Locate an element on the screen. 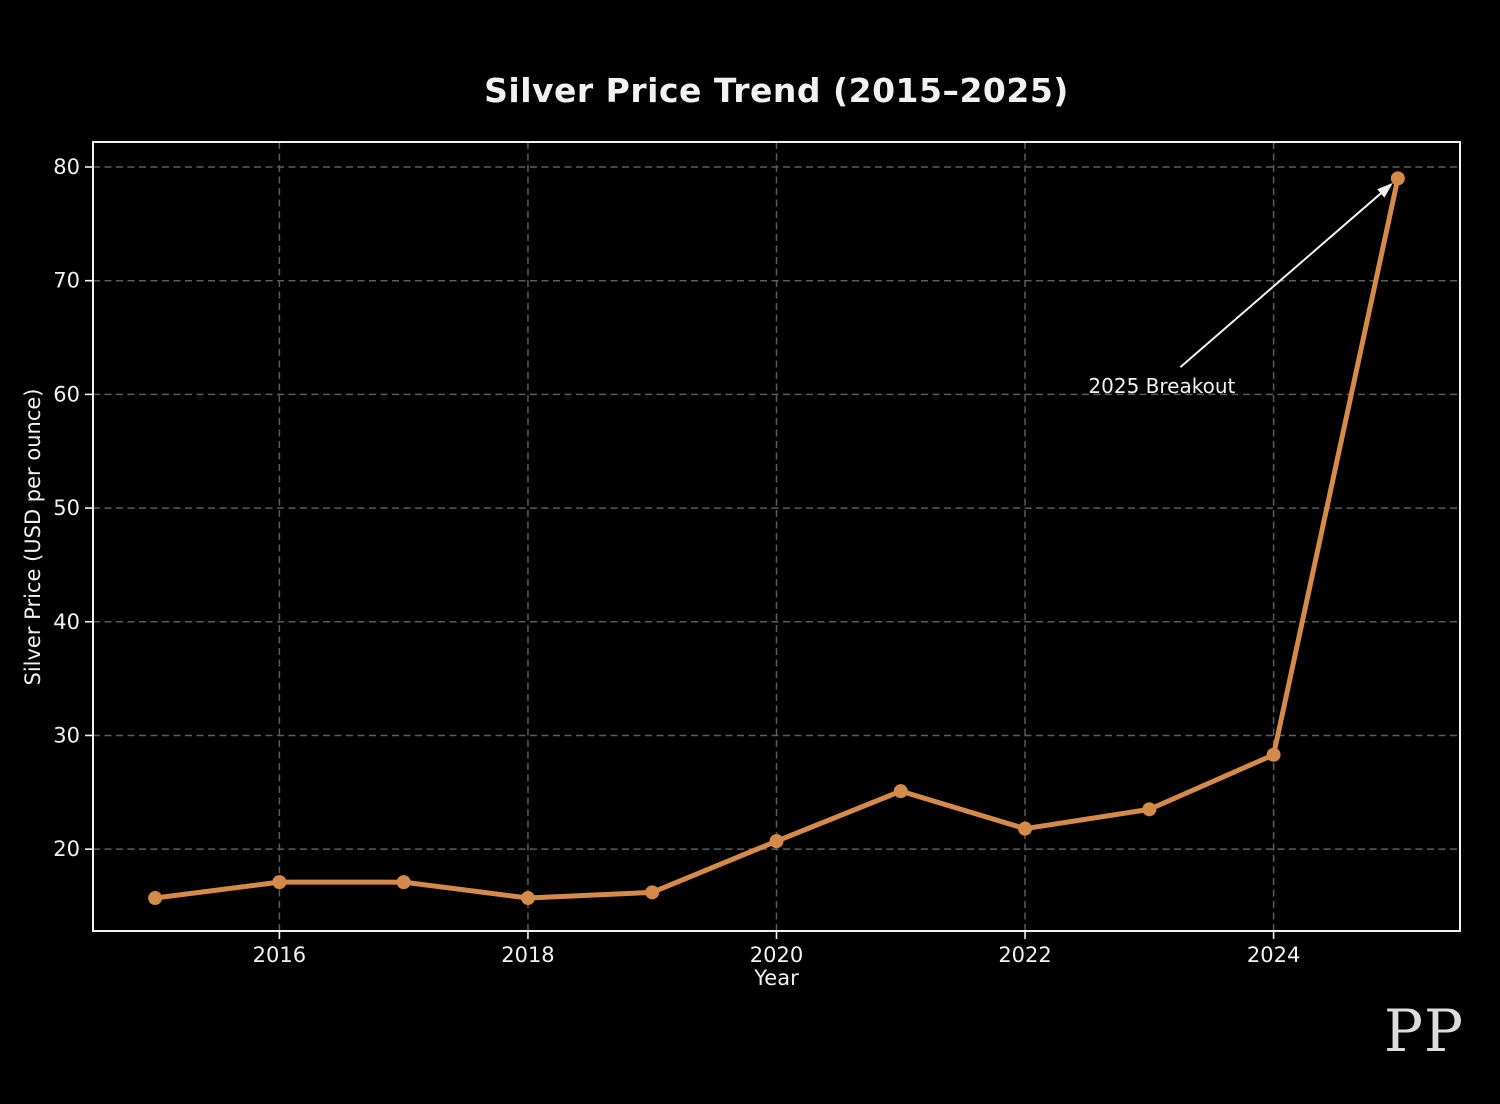 The image size is (1500, 1104). x-tick-label: 2016 is located at coordinates (279, 955).